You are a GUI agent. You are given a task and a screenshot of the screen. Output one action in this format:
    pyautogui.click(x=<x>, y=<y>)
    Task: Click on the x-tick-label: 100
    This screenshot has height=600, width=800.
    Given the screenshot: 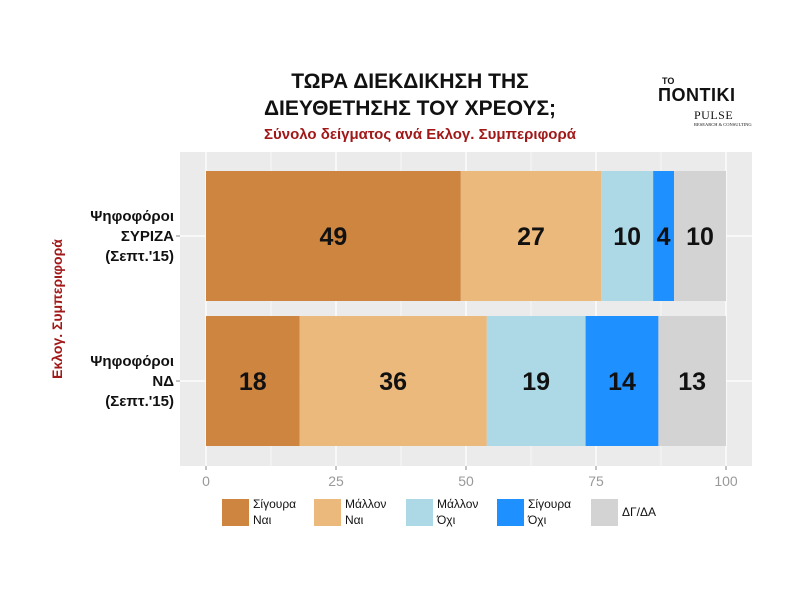 What is the action you would take?
    pyautogui.click(x=726, y=481)
    